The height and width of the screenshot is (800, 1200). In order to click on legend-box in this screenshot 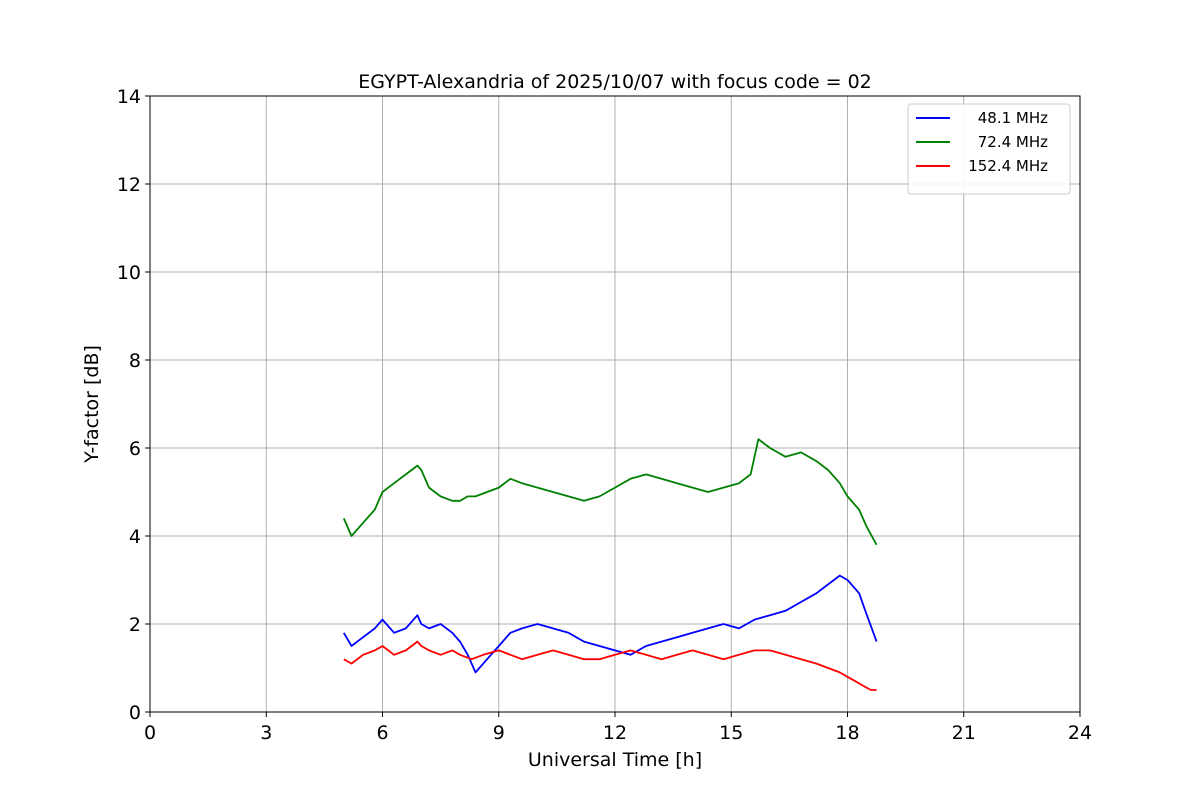, I will do `click(989, 149)`.